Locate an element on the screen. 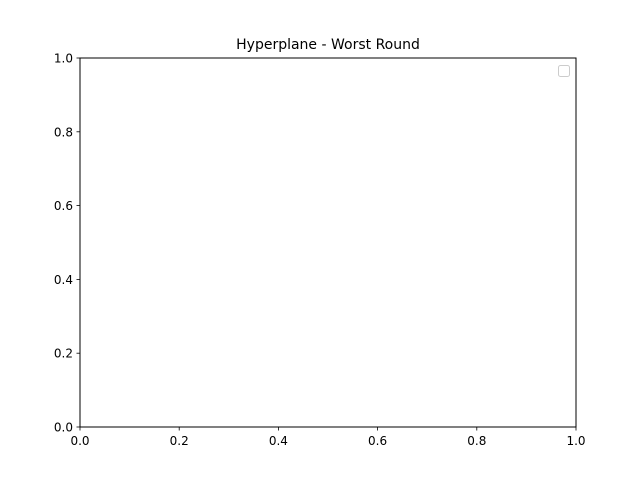 Image resolution: width=640 pixels, height=480 pixels. x-axis-ticks: 0.0 0.2 0.4 0.6 0.8 1.0 is located at coordinates (328, 437).